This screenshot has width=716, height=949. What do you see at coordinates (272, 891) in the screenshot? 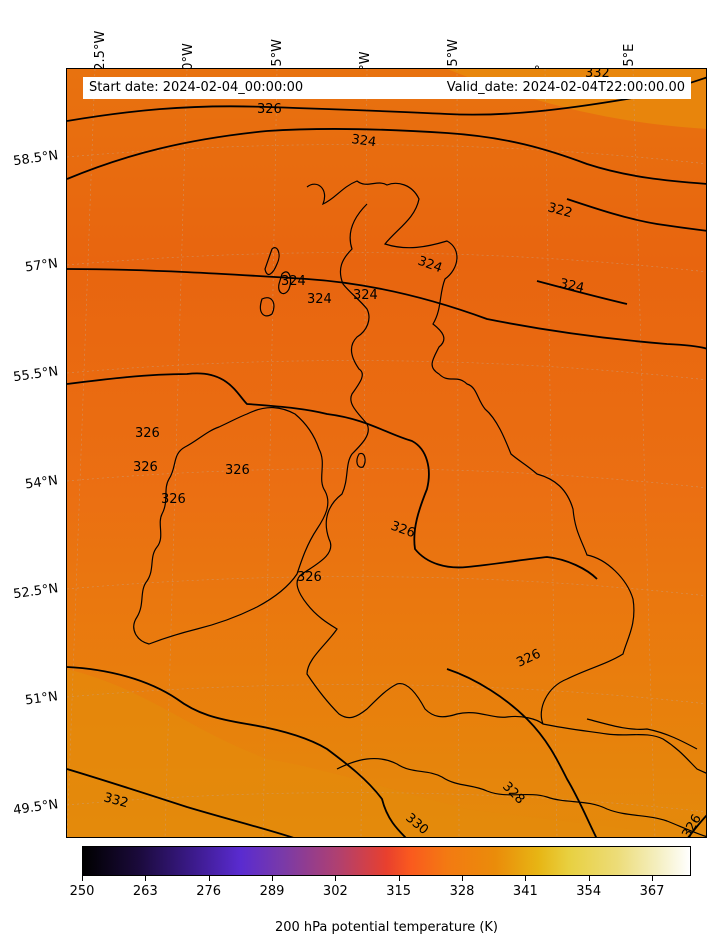
I see `colorbar-tick-label: 289` at bounding box center [272, 891].